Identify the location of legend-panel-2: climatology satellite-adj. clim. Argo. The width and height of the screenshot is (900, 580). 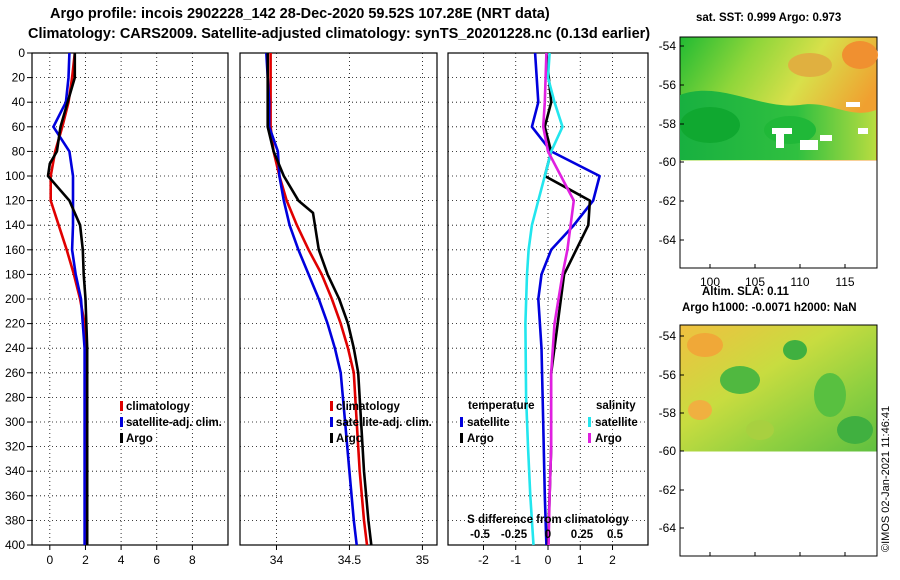
(381, 423).